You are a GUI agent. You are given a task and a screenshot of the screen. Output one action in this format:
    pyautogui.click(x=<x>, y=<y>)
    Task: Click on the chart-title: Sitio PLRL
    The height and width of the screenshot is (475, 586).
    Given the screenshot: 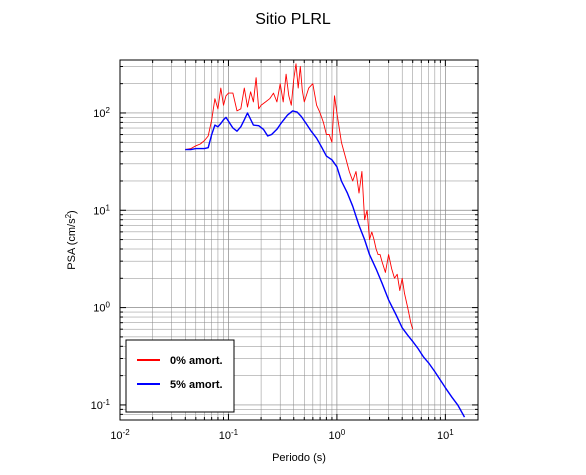 What is the action you would take?
    pyautogui.click(x=293, y=19)
    